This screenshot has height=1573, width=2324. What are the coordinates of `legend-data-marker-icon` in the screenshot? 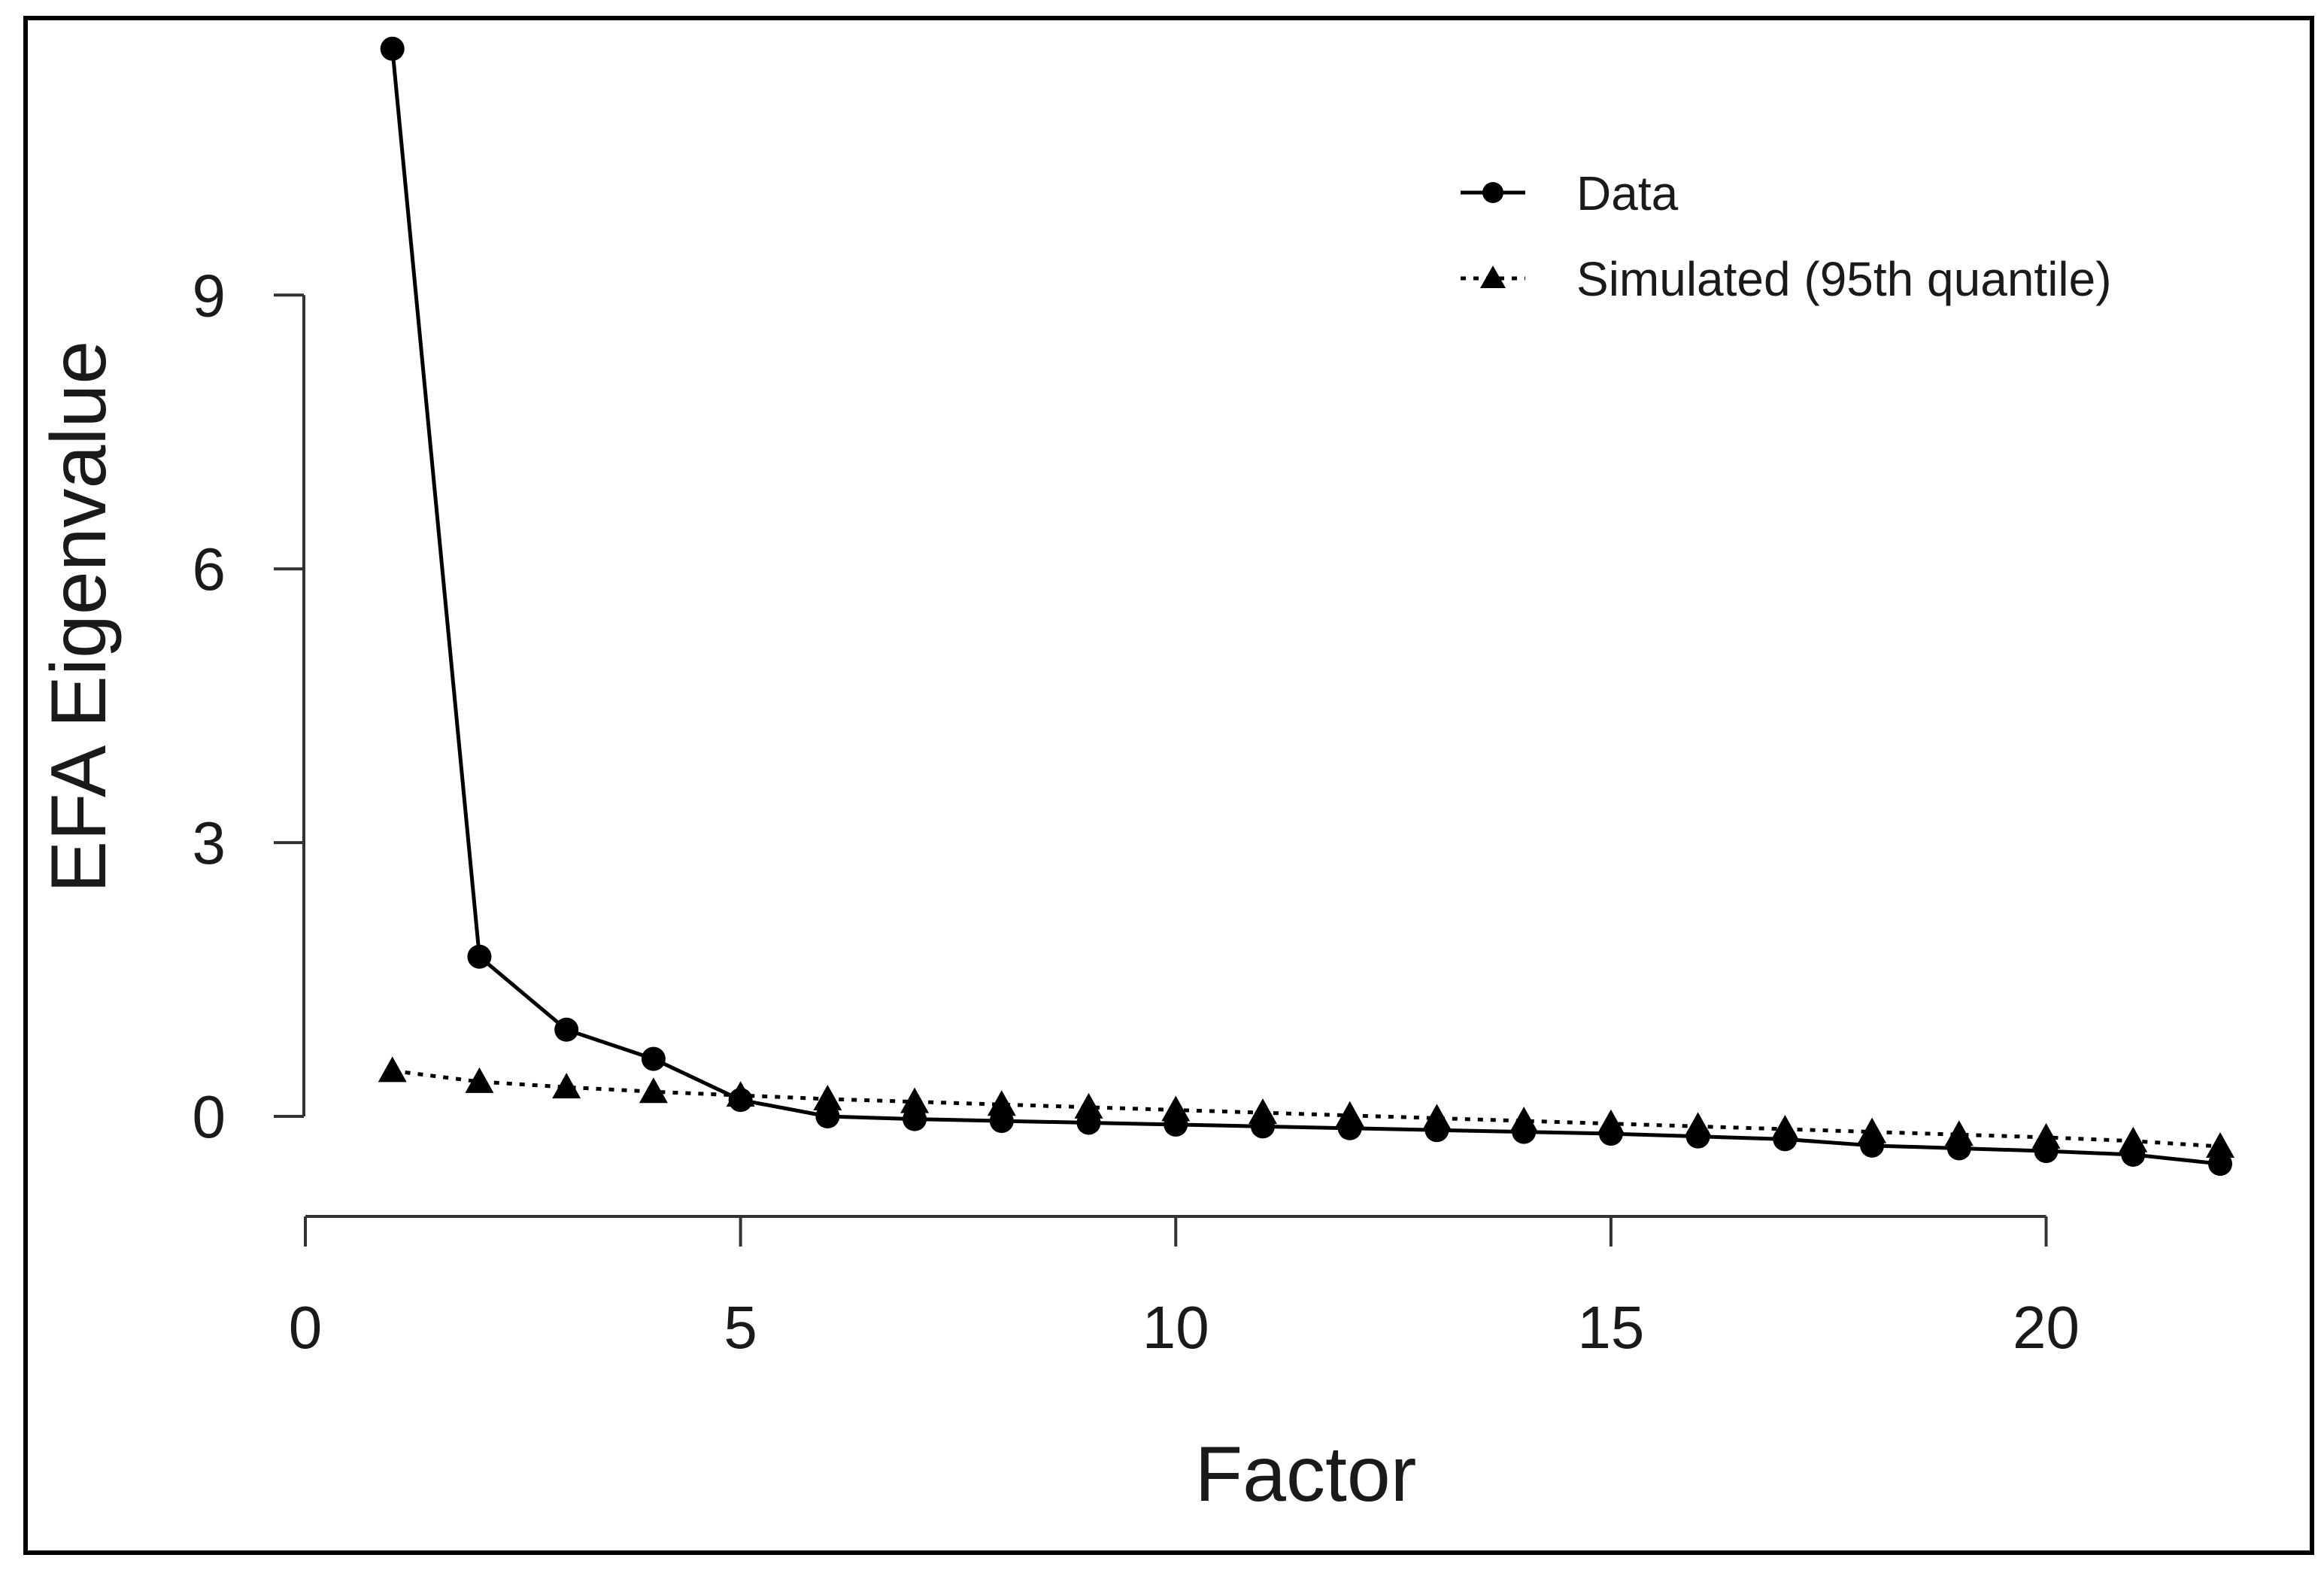 It's located at (1492, 192).